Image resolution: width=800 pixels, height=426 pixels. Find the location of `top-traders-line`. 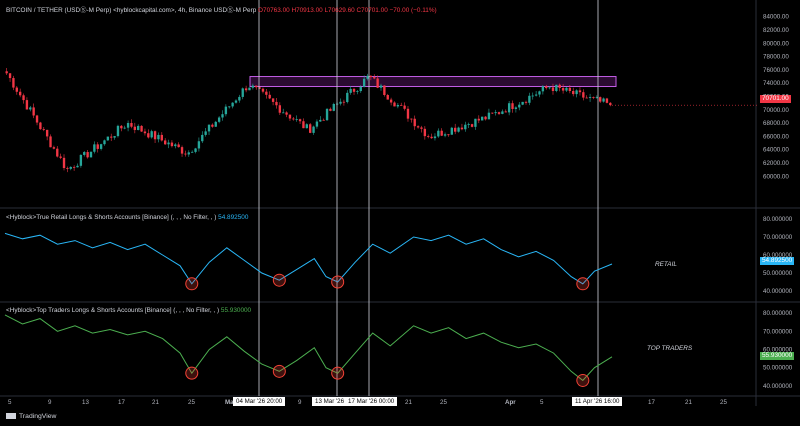

top-traders-line is located at coordinates (308, 348).